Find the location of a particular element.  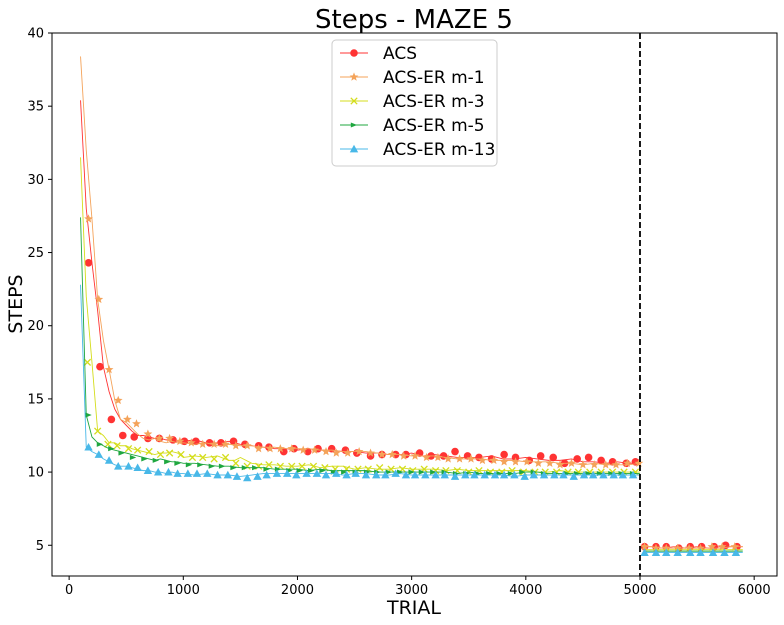

x-tick-label: 3000 is located at coordinates (411, 590).